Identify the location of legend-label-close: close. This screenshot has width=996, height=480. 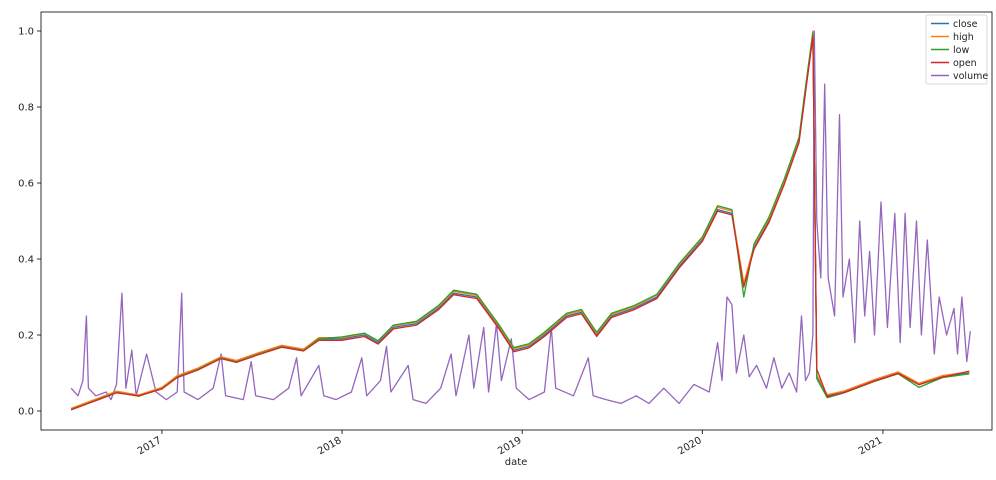
(965, 24).